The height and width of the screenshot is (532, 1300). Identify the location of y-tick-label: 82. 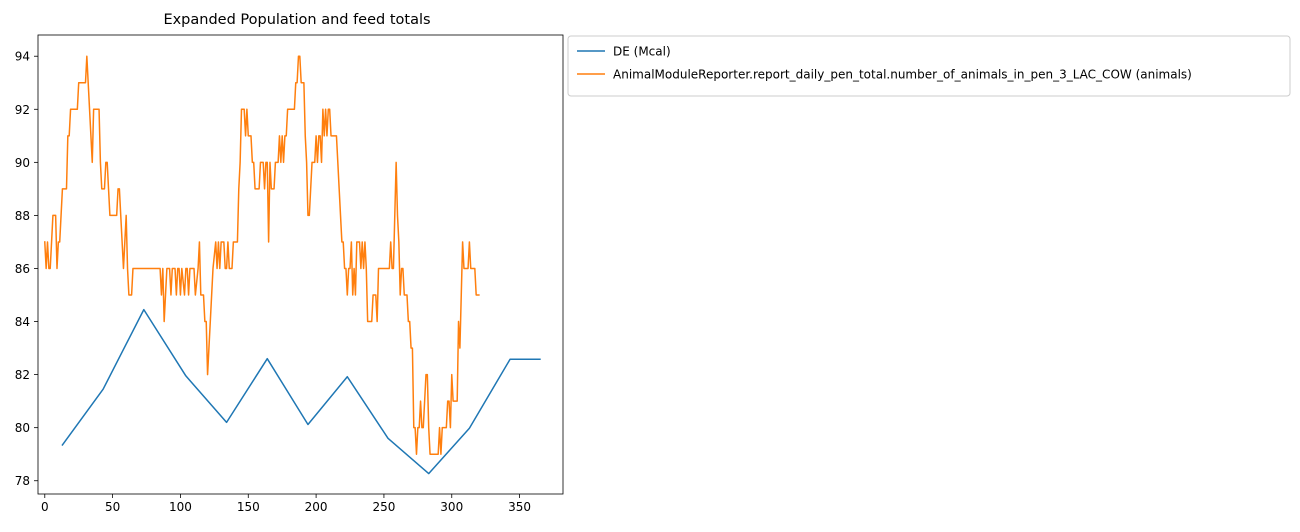
(22, 375).